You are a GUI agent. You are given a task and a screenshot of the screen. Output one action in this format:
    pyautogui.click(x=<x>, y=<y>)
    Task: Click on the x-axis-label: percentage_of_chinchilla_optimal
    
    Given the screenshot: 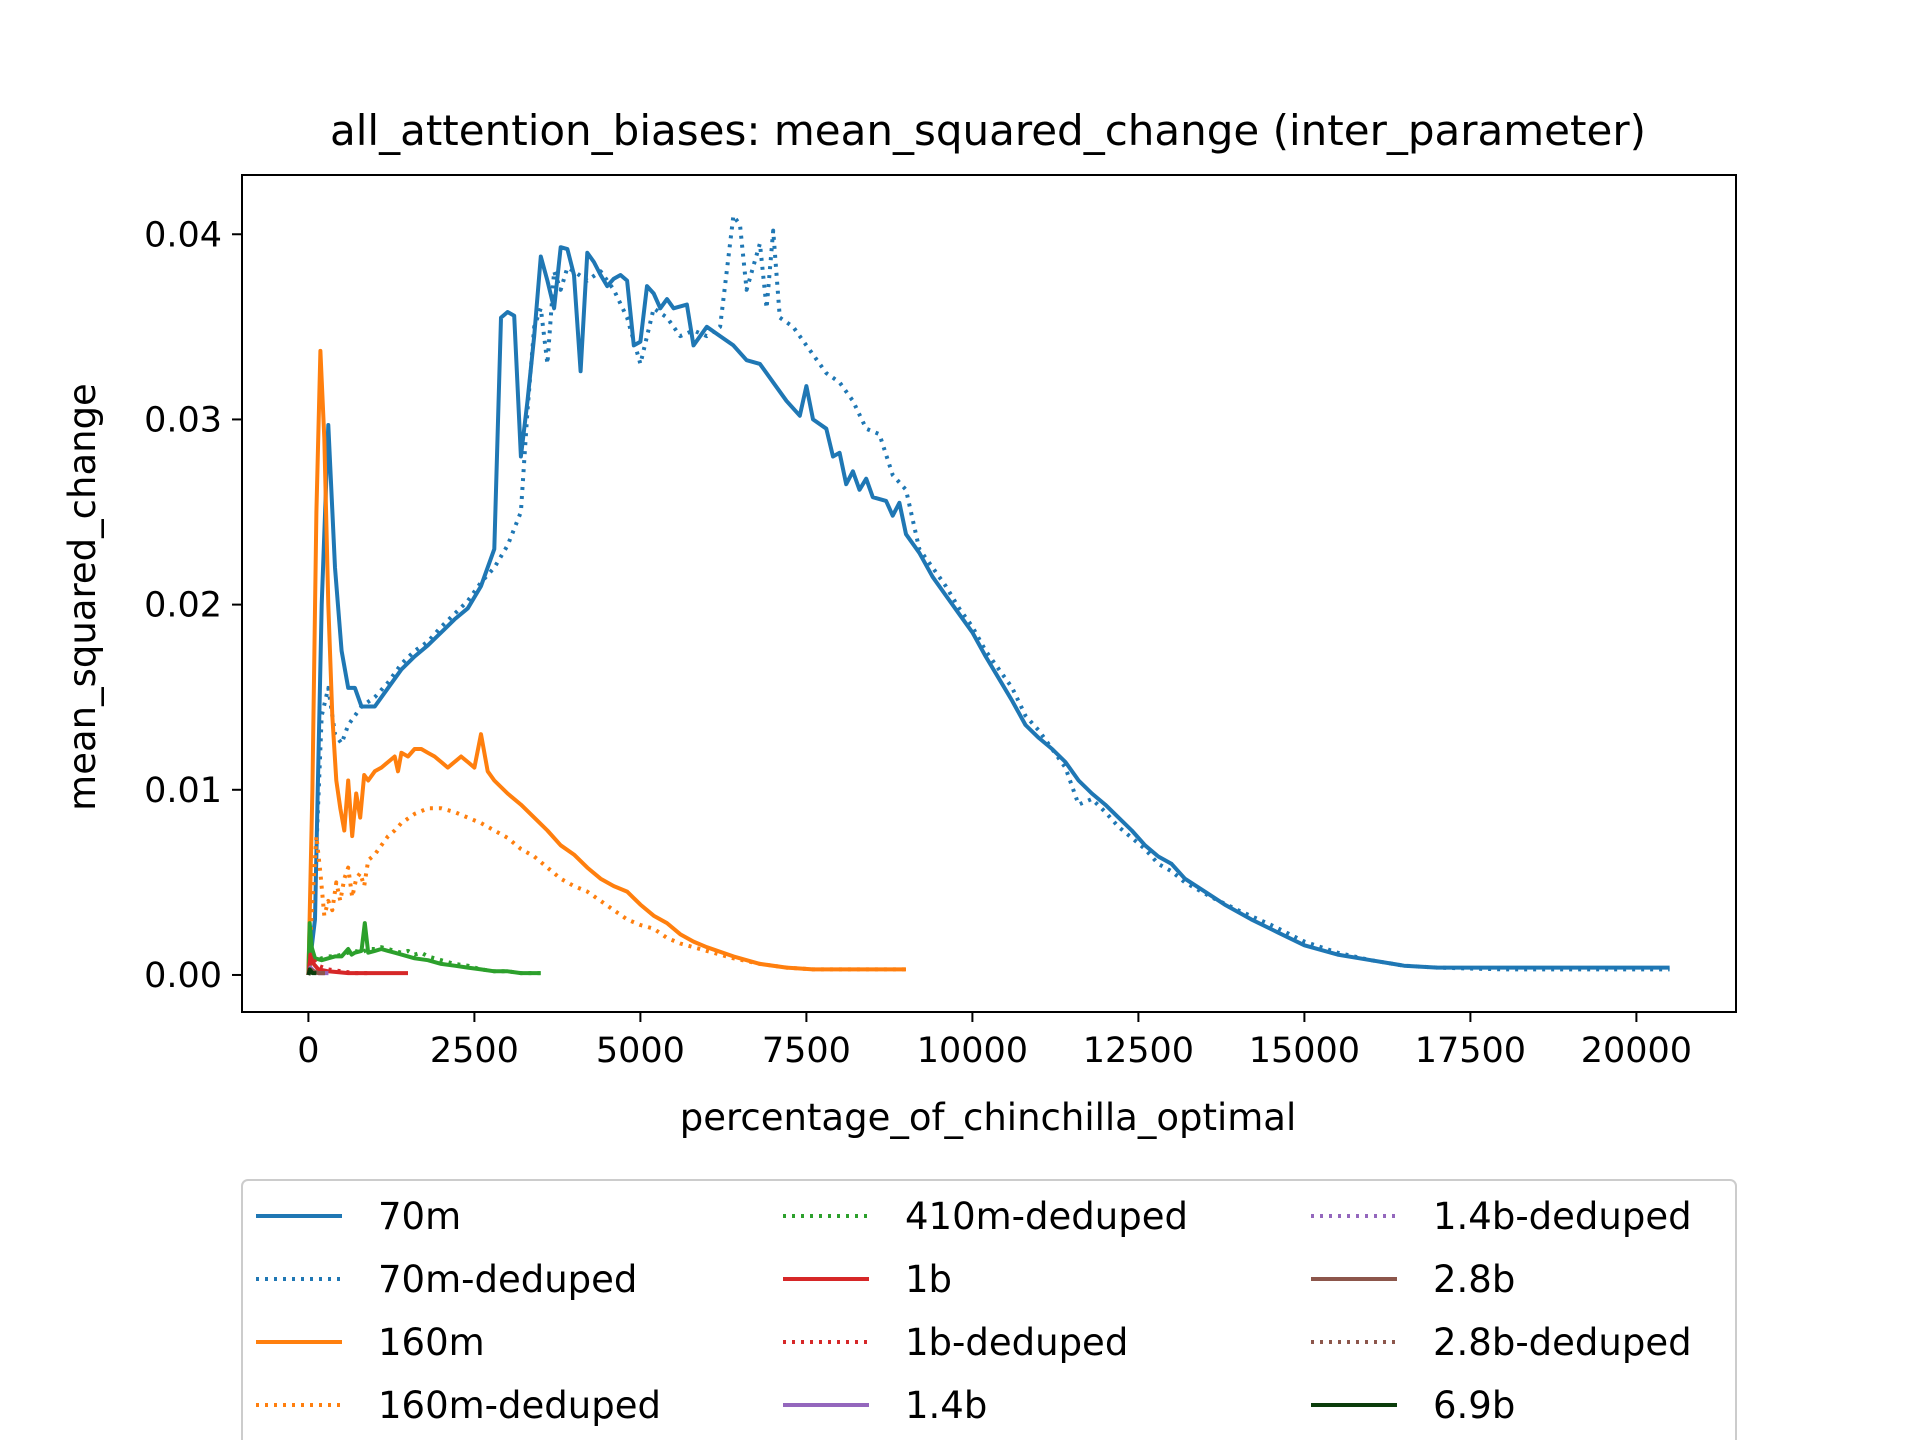 What is the action you would take?
    pyautogui.click(x=988, y=1117)
    